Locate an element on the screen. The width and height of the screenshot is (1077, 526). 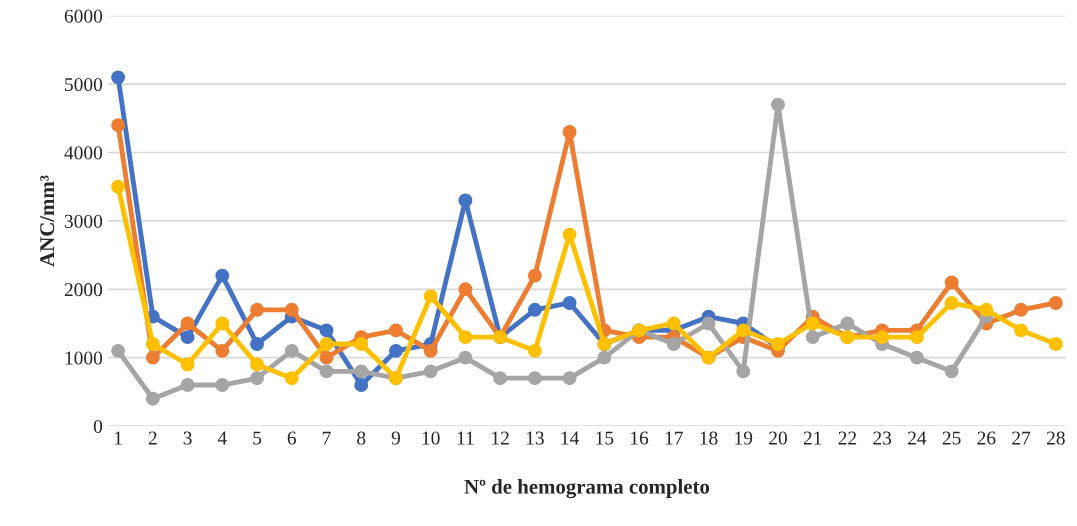
x-tick-label: 23 is located at coordinates (882, 438).